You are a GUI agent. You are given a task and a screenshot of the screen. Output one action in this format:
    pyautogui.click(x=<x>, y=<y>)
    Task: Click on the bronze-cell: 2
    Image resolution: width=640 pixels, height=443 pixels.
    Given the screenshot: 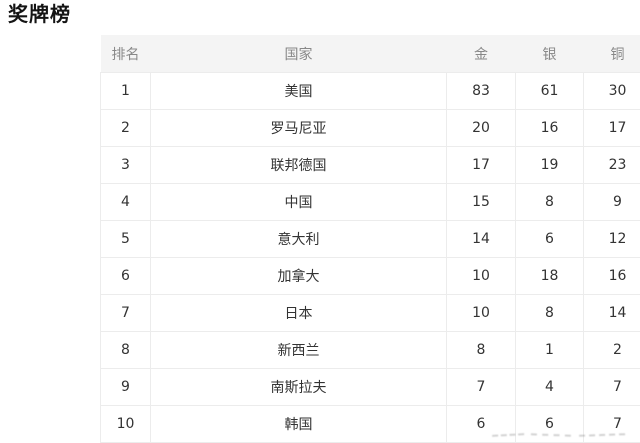 What is the action you would take?
    pyautogui.click(x=612, y=350)
    